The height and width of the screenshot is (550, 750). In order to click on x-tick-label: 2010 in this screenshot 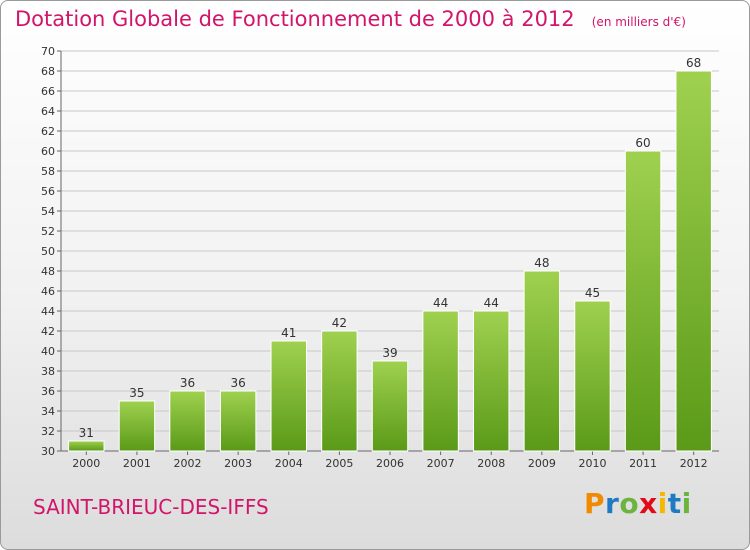, I will do `click(592, 463)`.